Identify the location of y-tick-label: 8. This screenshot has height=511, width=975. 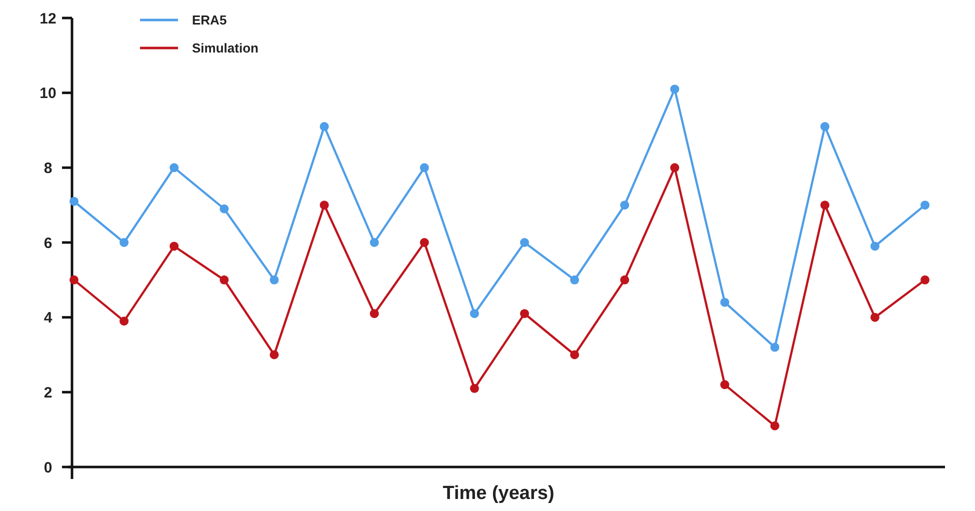
(48, 168).